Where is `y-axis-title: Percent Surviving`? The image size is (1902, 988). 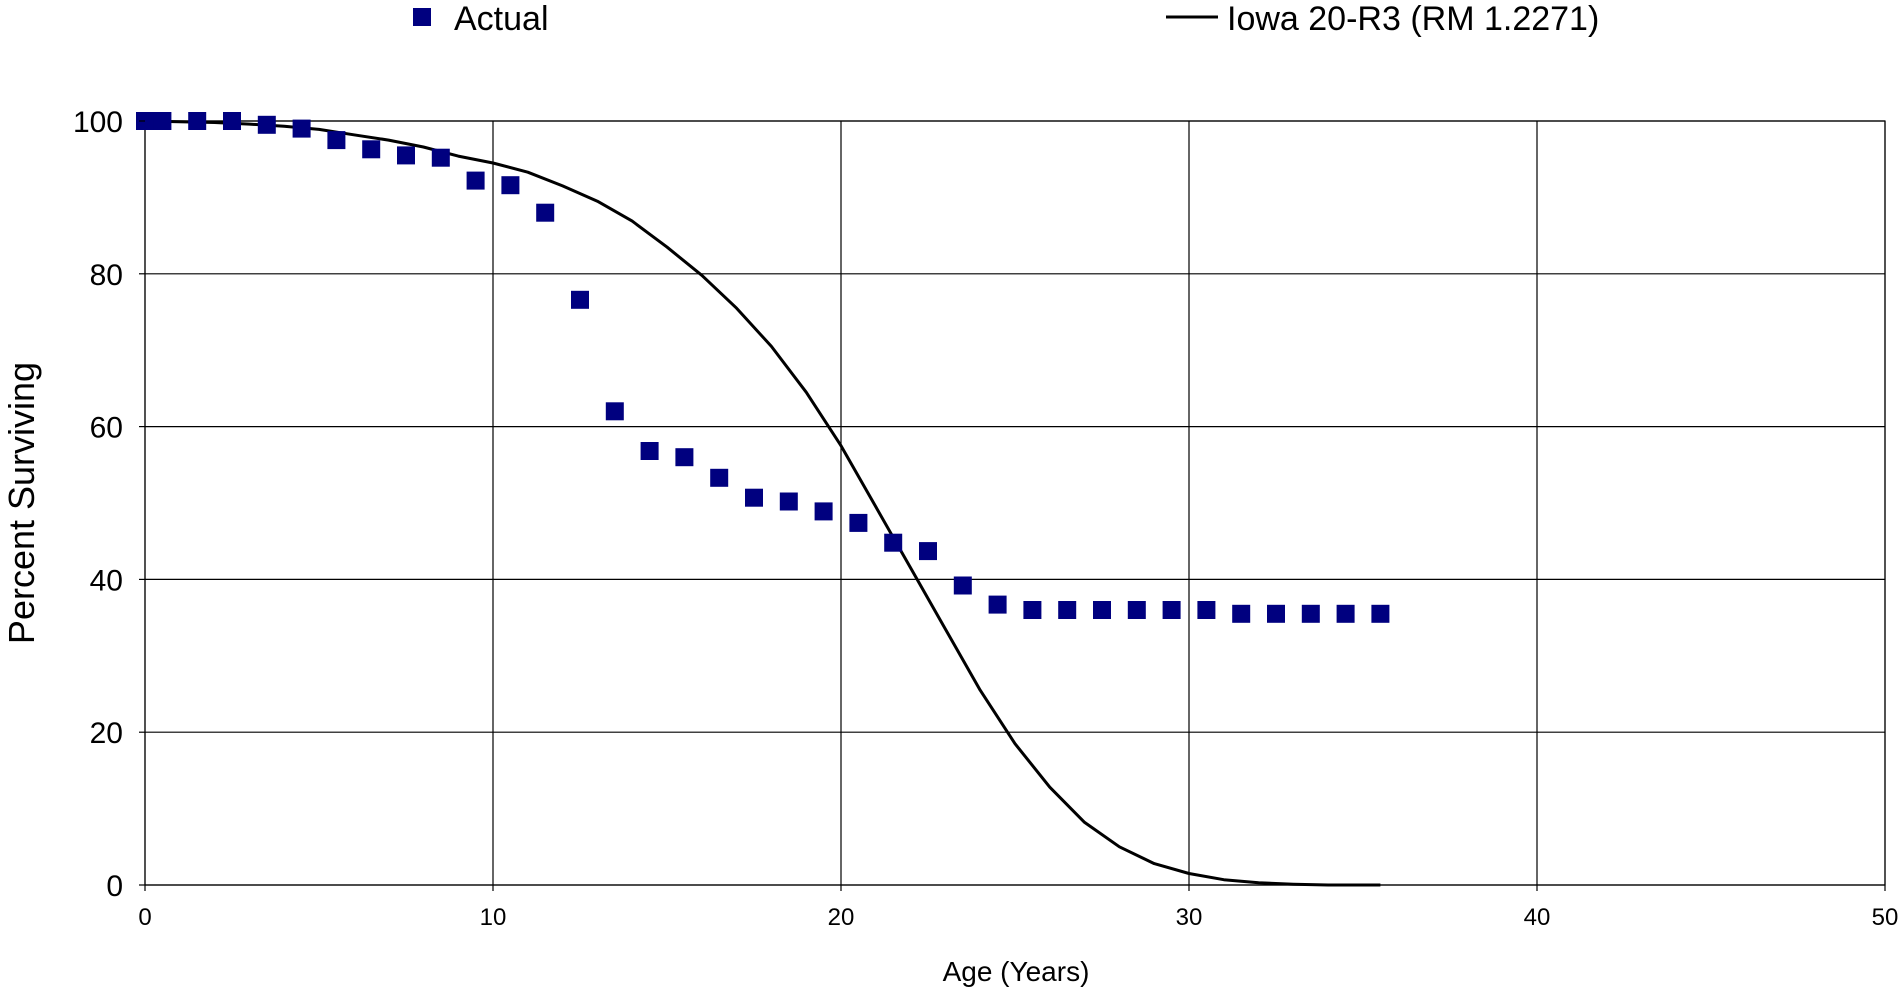
y-axis-title: Percent Surviving is located at coordinates (21, 503).